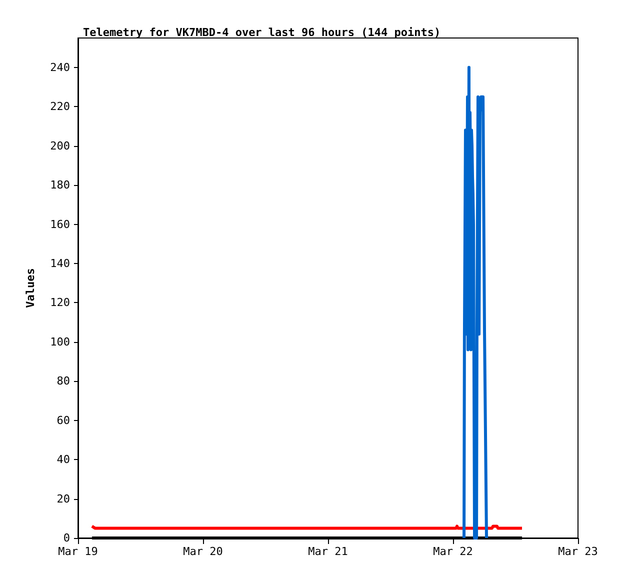  What do you see at coordinates (60, 303) in the screenshot?
I see `y-tick-label: 120` at bounding box center [60, 303].